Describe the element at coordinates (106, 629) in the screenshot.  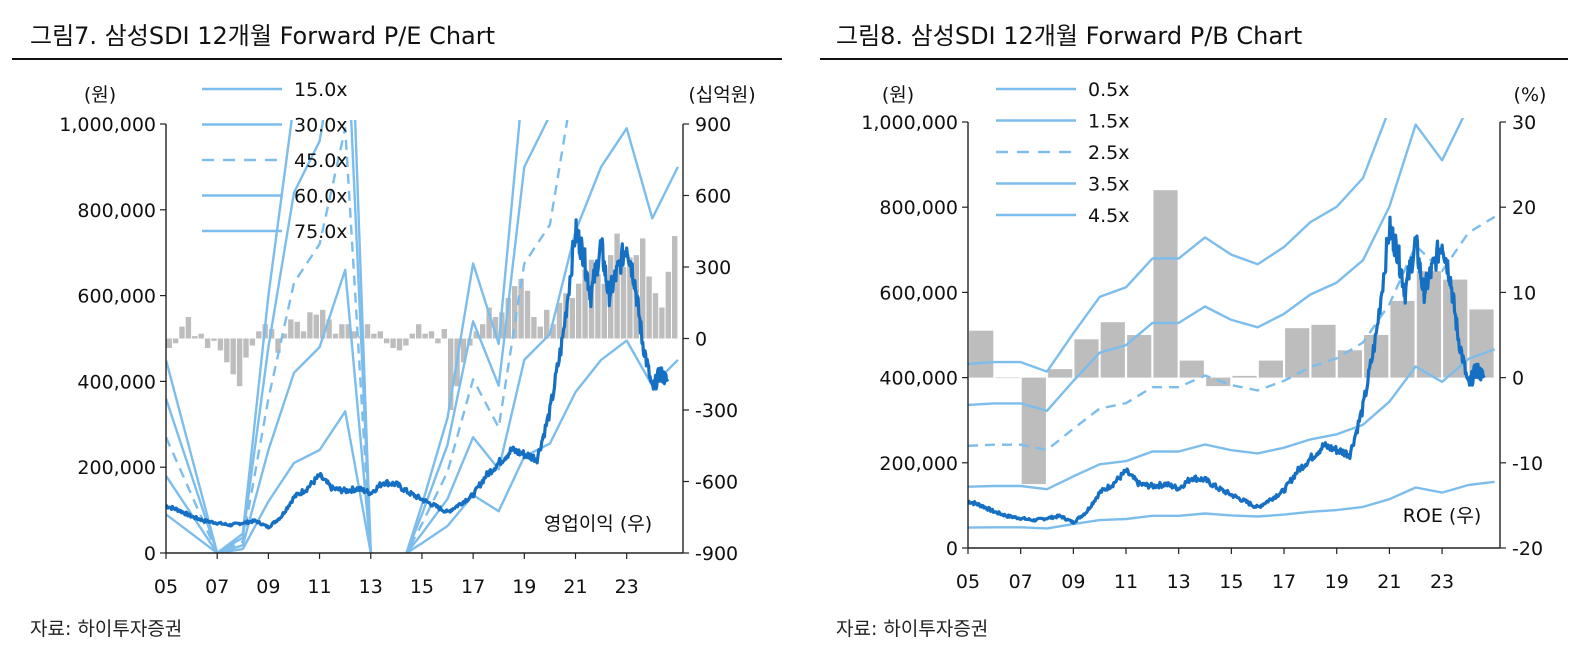
I see `pe-source: 자료: 하이투자증권` at that location.